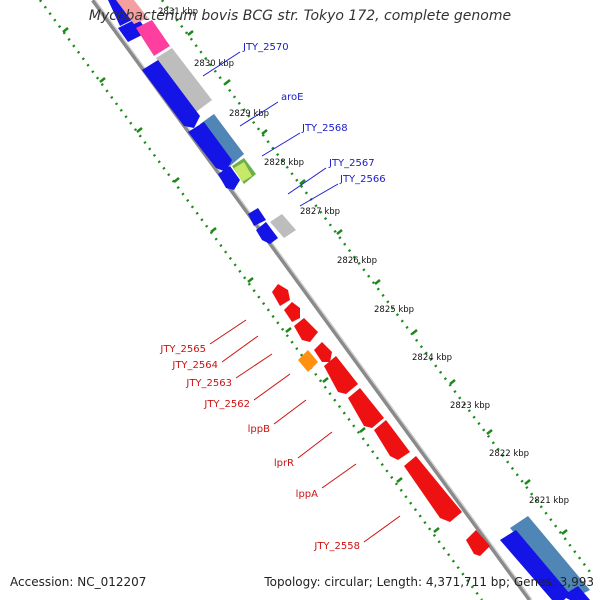 The height and width of the screenshot is (600, 600). What do you see at coordinates (259, 429) in the screenshot?
I see `gene-label-lppB: lppB` at bounding box center [259, 429].